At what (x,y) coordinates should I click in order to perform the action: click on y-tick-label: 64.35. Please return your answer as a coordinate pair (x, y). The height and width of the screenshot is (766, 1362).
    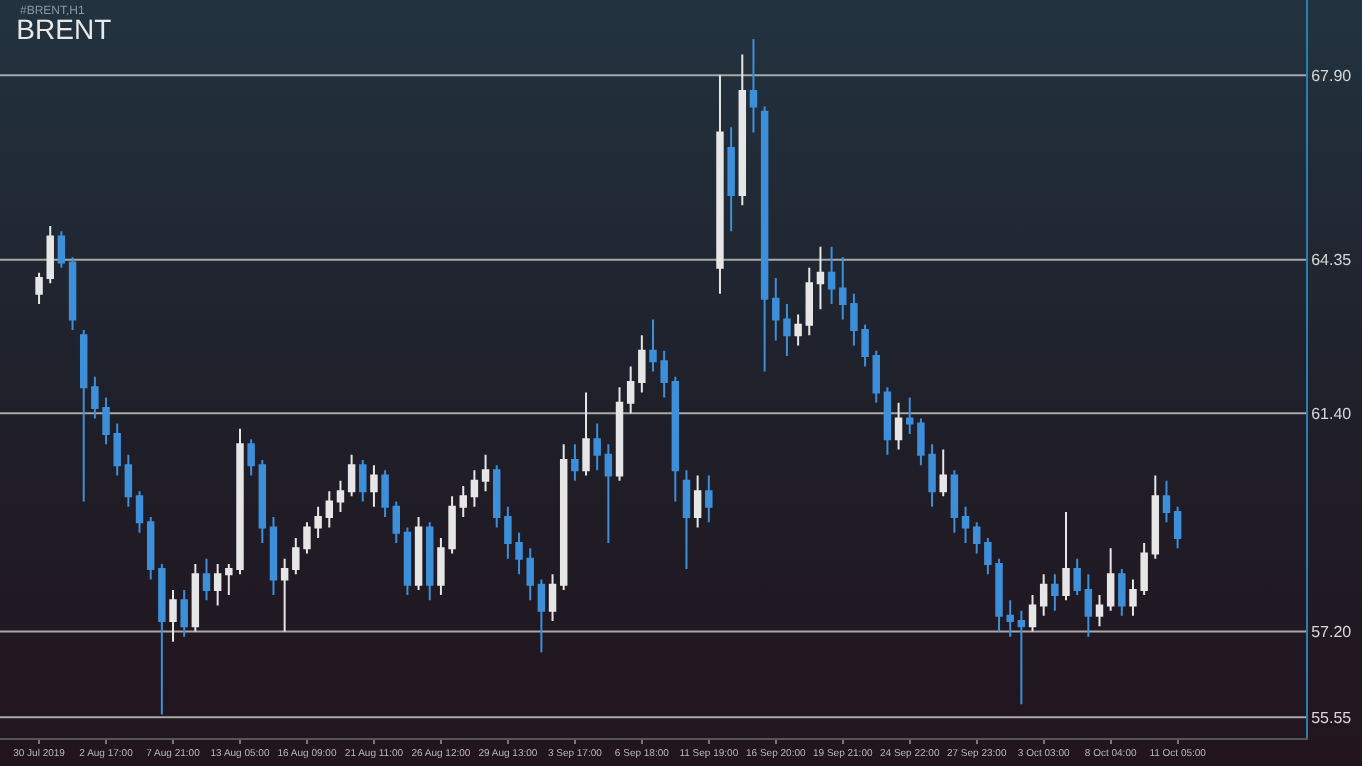
    Looking at the image, I should click on (1332, 260).